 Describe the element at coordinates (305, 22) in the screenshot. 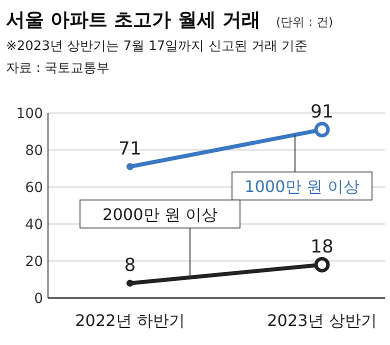

I see `text: (단위 : 건)` at that location.